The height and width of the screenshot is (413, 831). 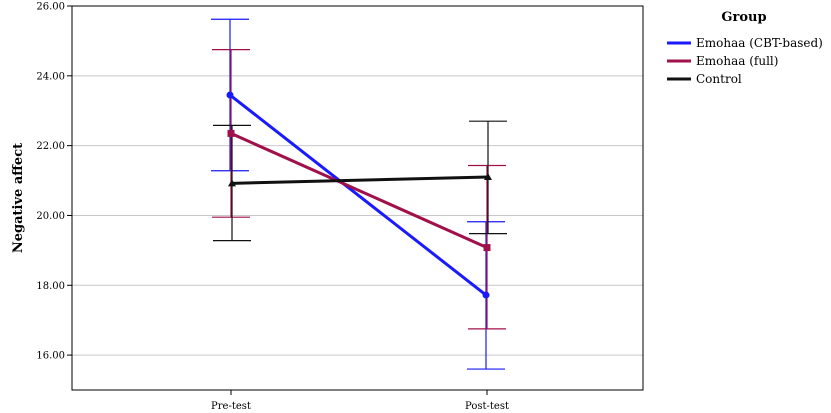 I want to click on x-tick-label: Post-test, so click(x=487, y=406).